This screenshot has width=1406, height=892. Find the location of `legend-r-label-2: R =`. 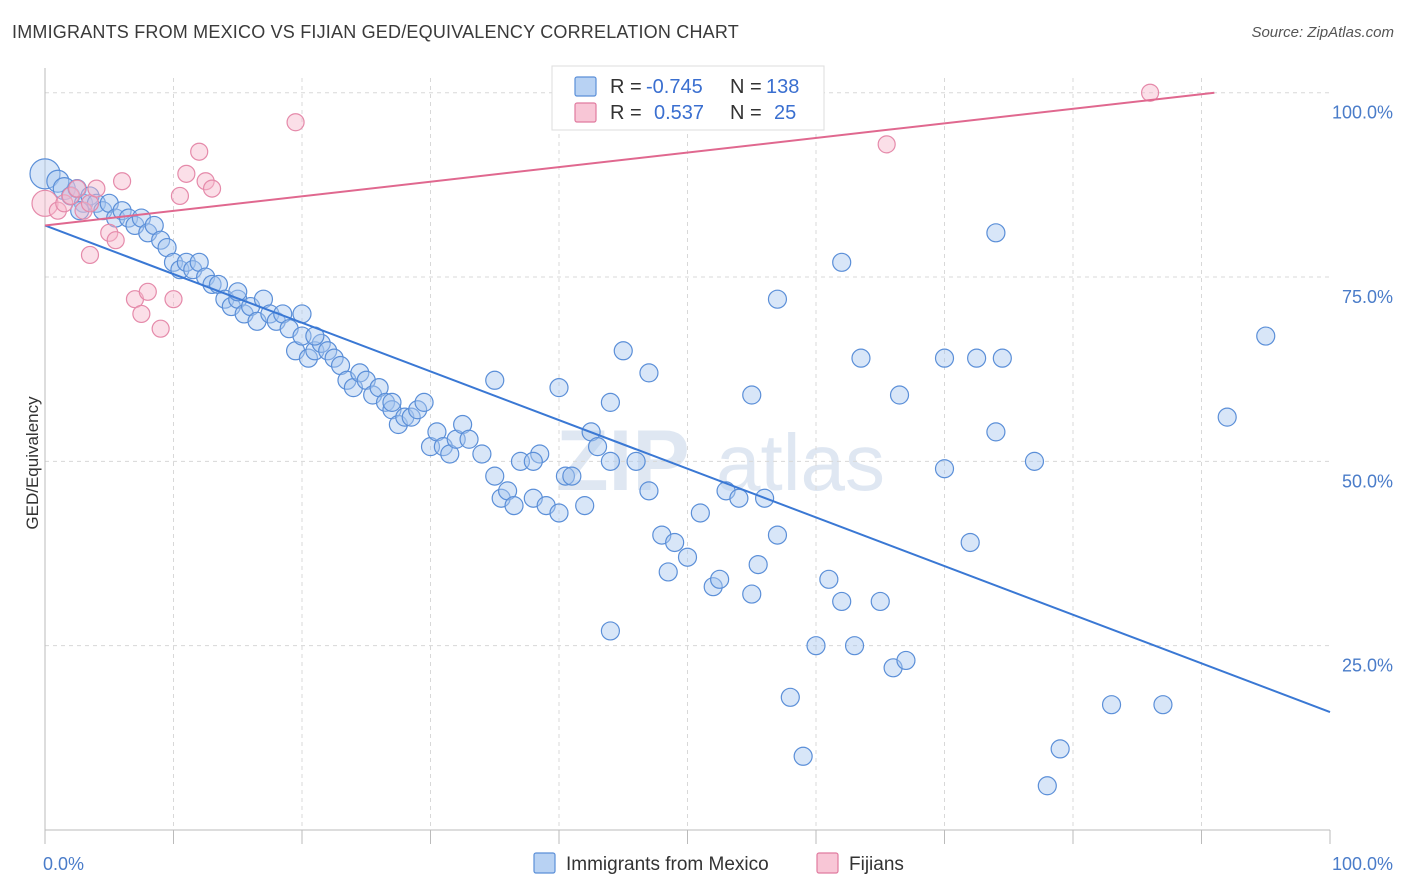

legend-r-label-2: R = is located at coordinates (626, 113).